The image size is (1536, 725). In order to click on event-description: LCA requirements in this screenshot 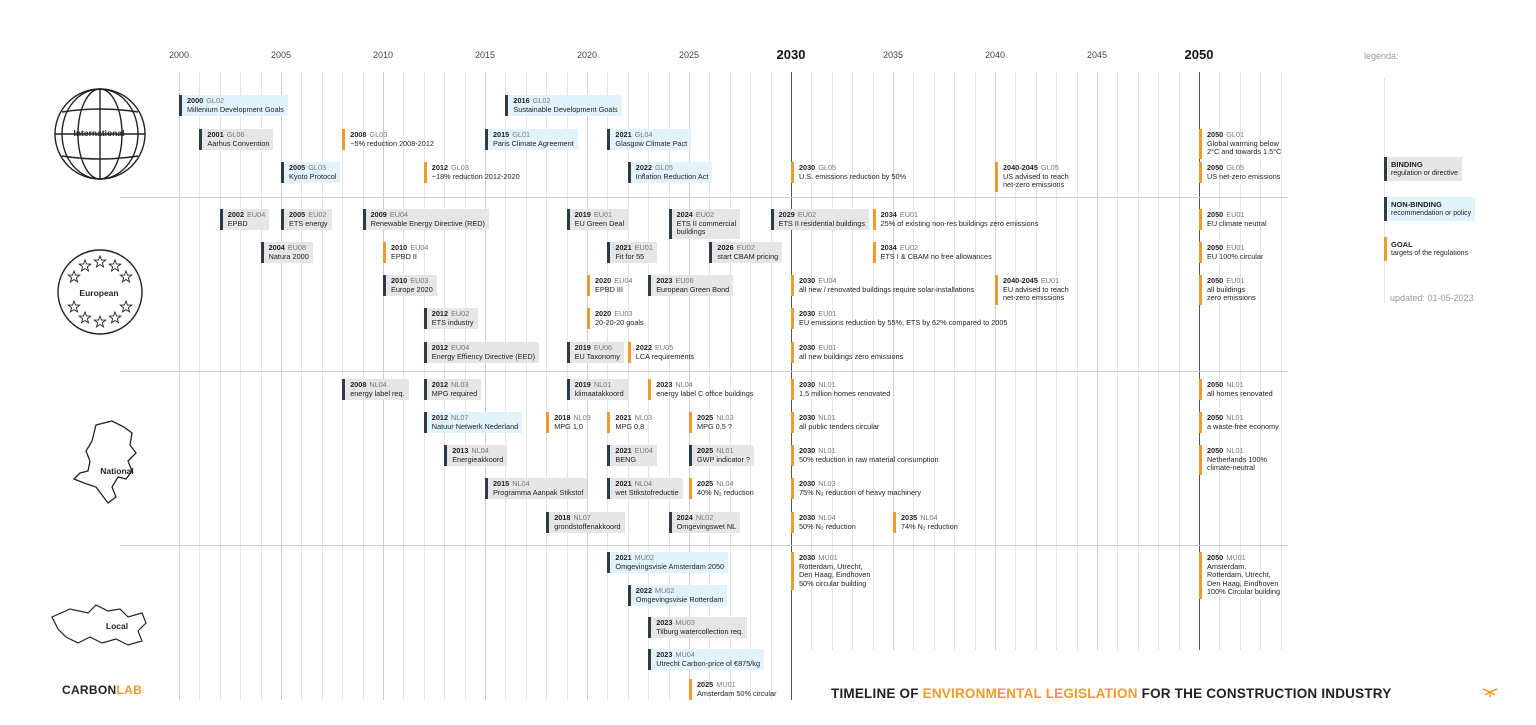, I will do `click(665, 356)`.